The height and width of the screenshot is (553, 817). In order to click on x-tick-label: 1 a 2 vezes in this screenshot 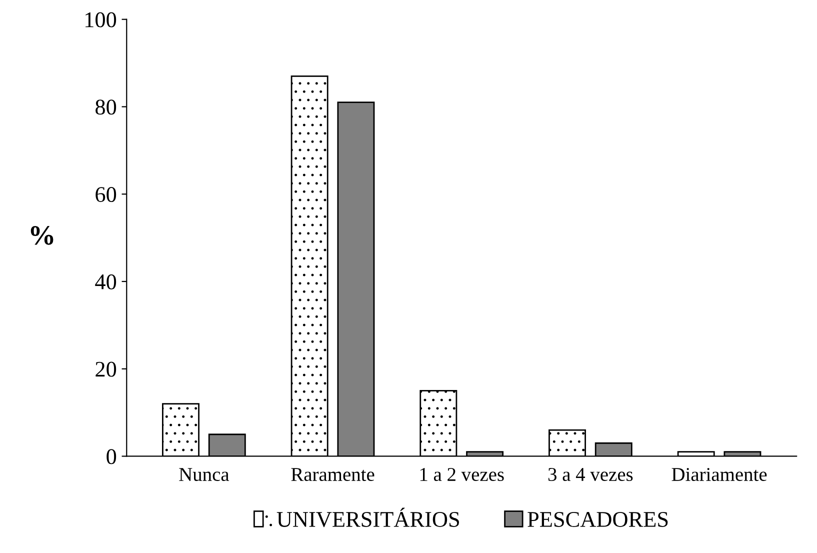, I will do `click(462, 475)`.